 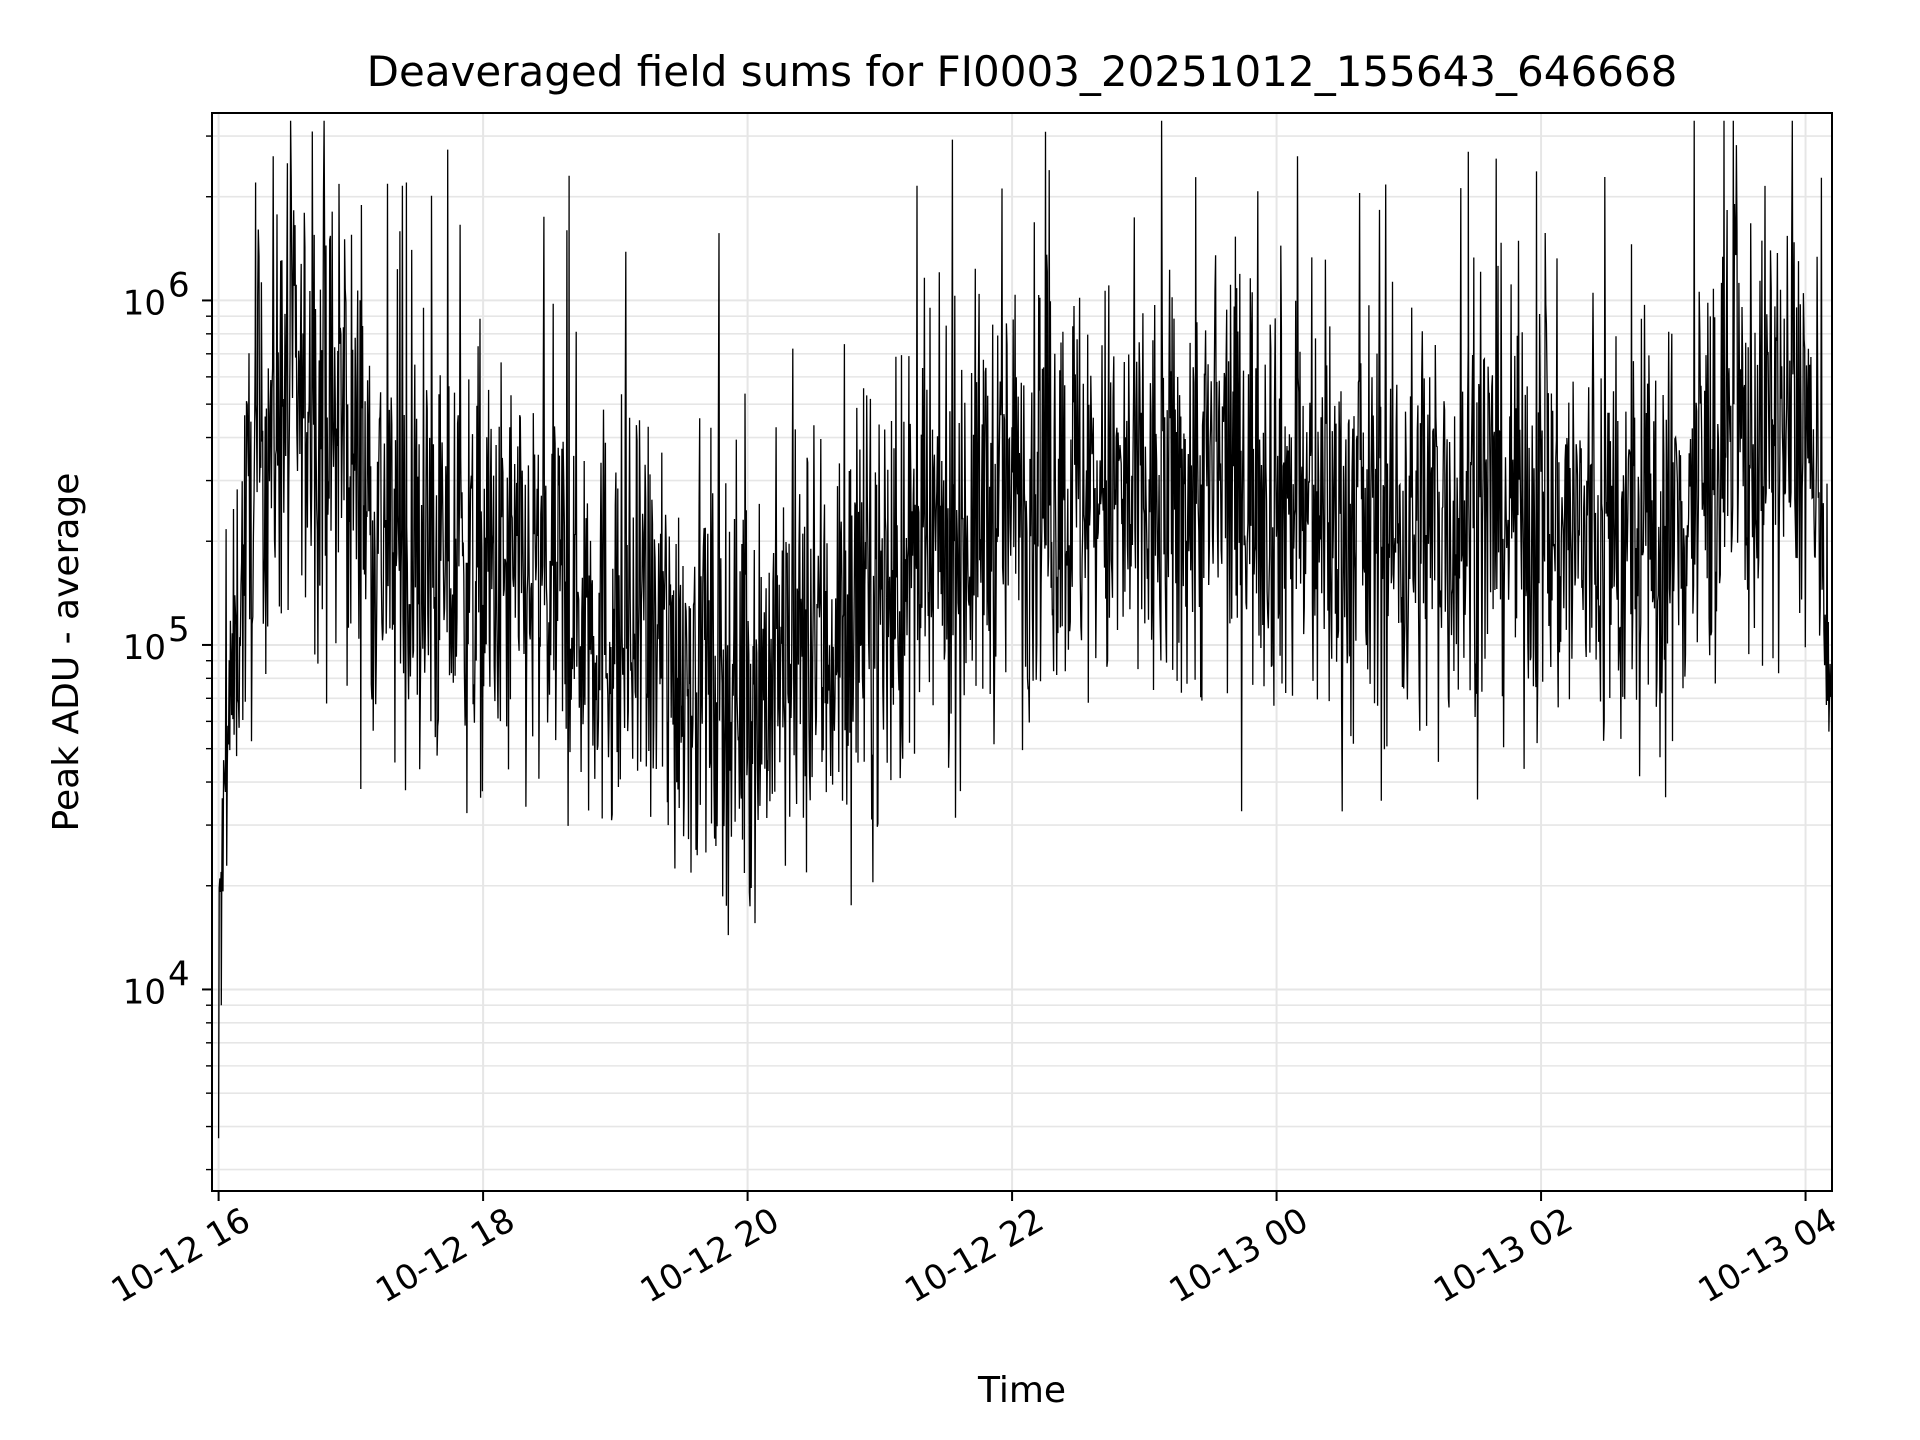 What do you see at coordinates (179, 974) in the screenshot?
I see `y-tick-label-exponent: 4` at bounding box center [179, 974].